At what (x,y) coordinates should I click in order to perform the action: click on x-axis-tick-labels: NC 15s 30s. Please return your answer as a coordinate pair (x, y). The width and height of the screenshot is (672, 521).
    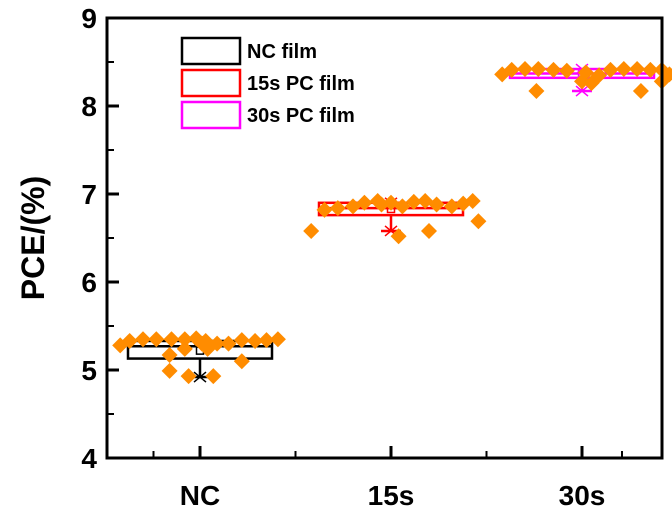
    Looking at the image, I should click on (393, 495).